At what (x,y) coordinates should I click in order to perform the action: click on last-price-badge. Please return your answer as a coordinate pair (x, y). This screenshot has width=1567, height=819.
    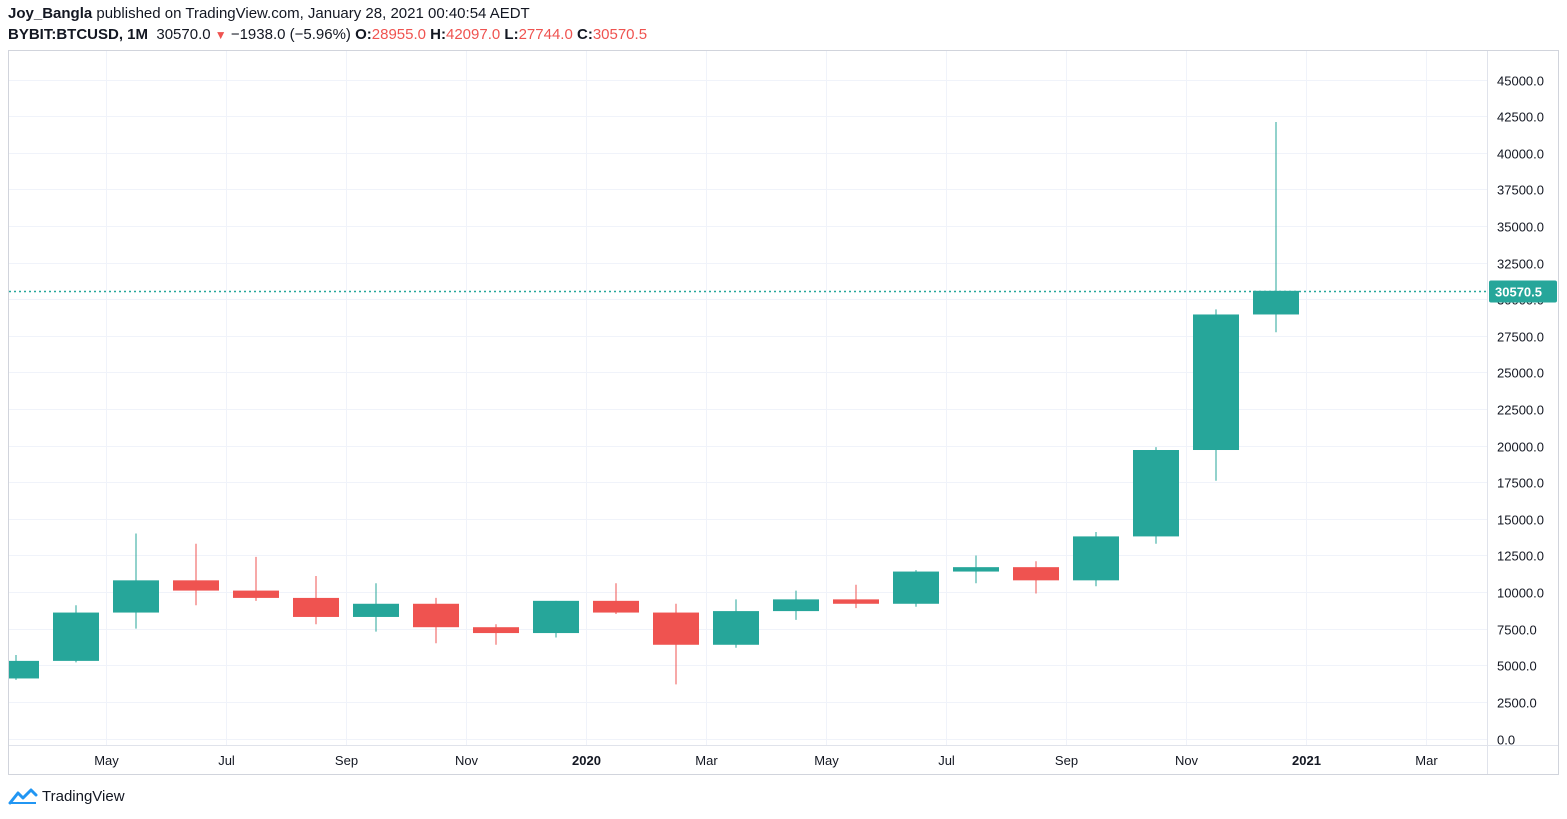
    Looking at the image, I should click on (1523, 291).